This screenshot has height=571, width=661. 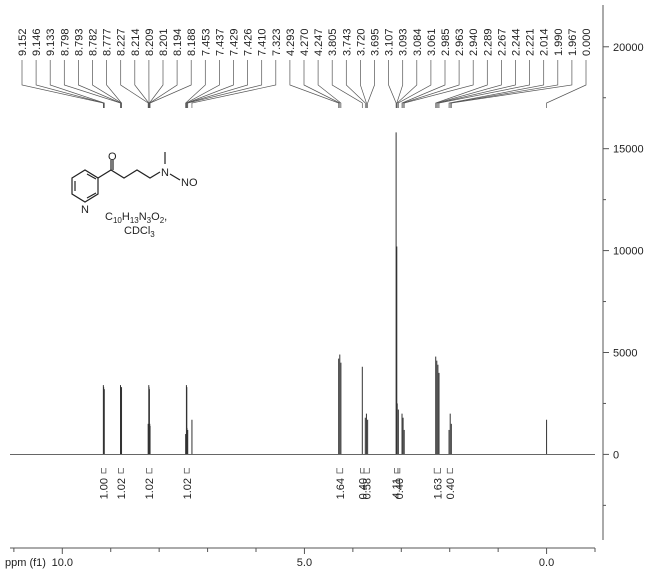 What do you see at coordinates (164, 42) in the screenshot?
I see `peak-label: 8.201` at bounding box center [164, 42].